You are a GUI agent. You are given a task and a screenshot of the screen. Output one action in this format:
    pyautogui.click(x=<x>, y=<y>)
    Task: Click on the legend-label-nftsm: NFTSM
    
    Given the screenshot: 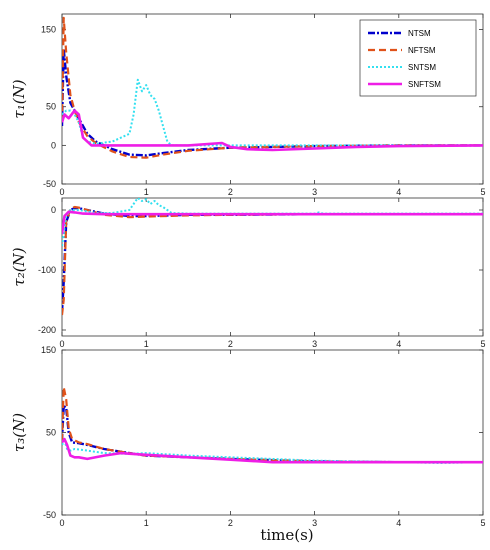 What is the action you would take?
    pyautogui.click(x=422, y=50)
    